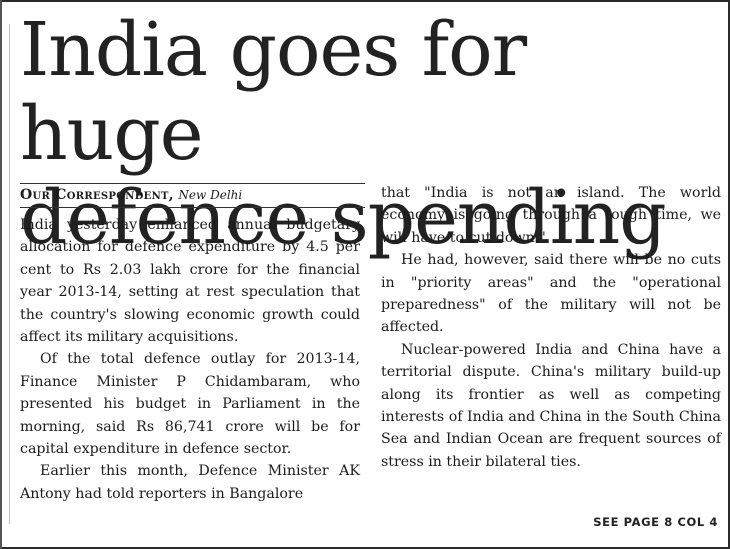 Image resolution: width=730 pixels, height=549 pixels. I want to click on byline-author: Our Correspondent,, so click(97, 195).